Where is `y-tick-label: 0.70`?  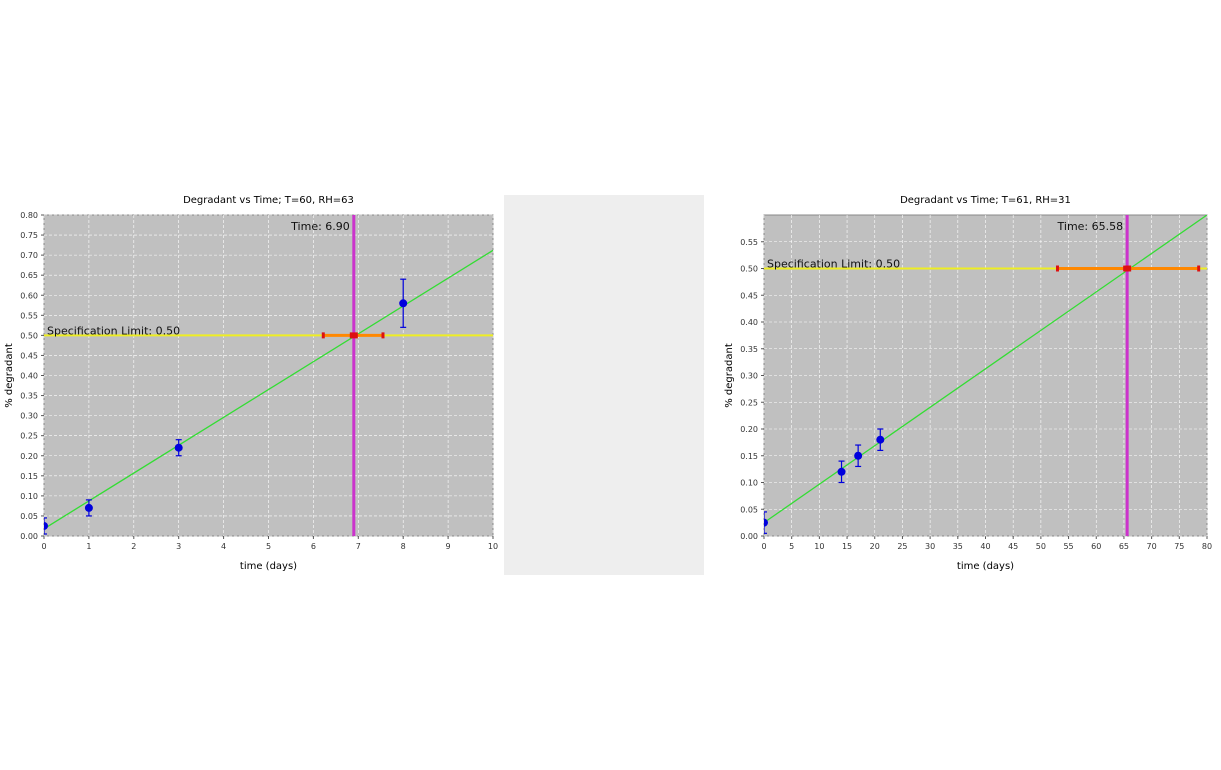 y-tick-label: 0.70 is located at coordinates (29, 255).